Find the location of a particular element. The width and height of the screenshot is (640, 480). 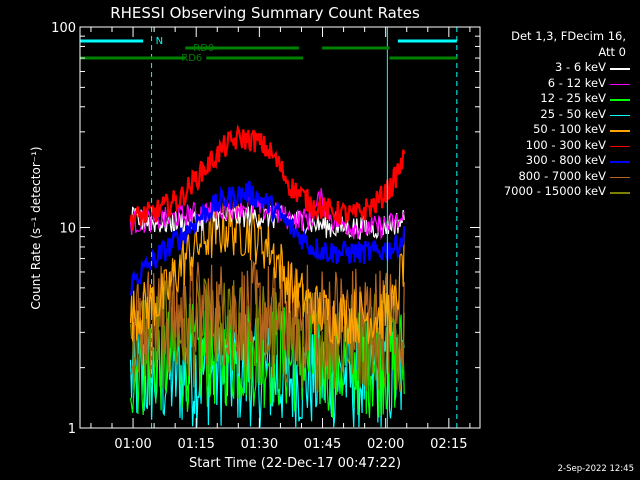

y-tick-label-10: 10 is located at coordinates (67, 229).